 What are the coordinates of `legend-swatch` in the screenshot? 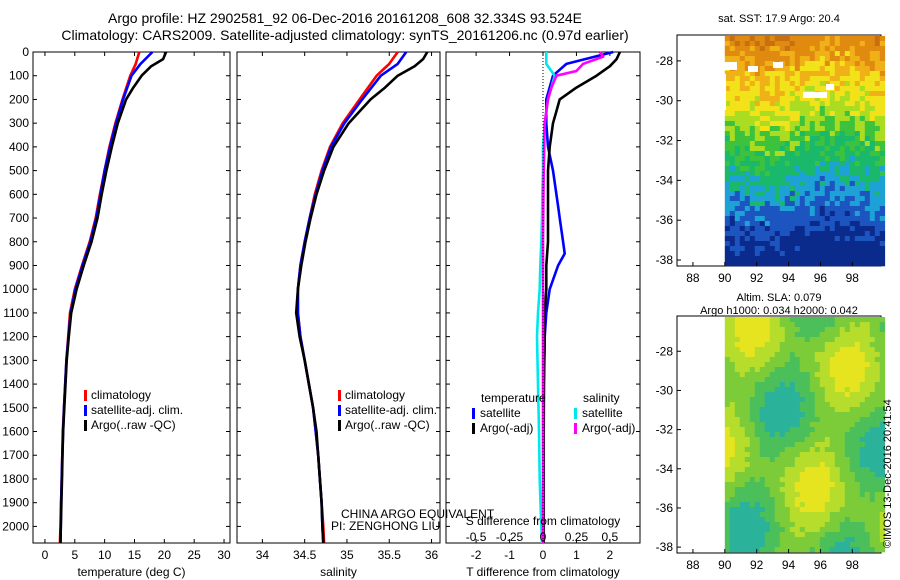 It's located at (339, 410).